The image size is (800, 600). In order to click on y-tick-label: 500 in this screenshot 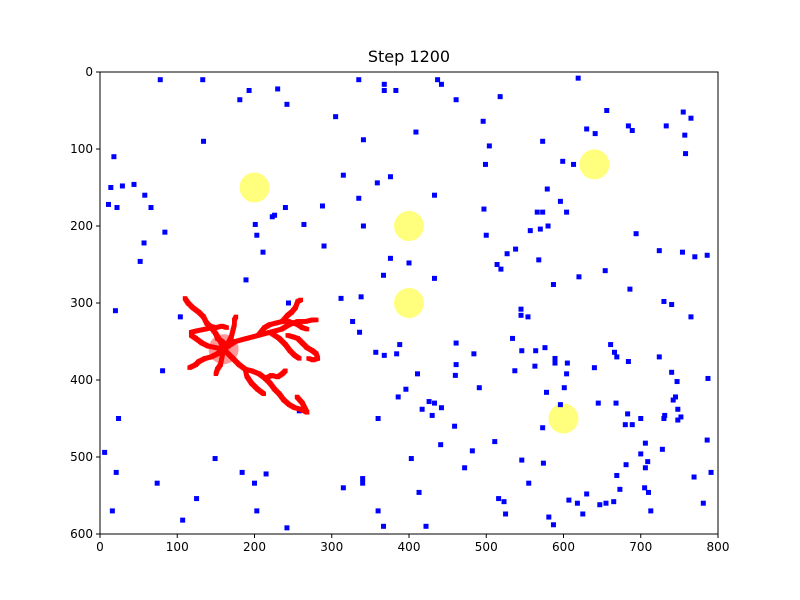, I will do `click(81, 457)`.